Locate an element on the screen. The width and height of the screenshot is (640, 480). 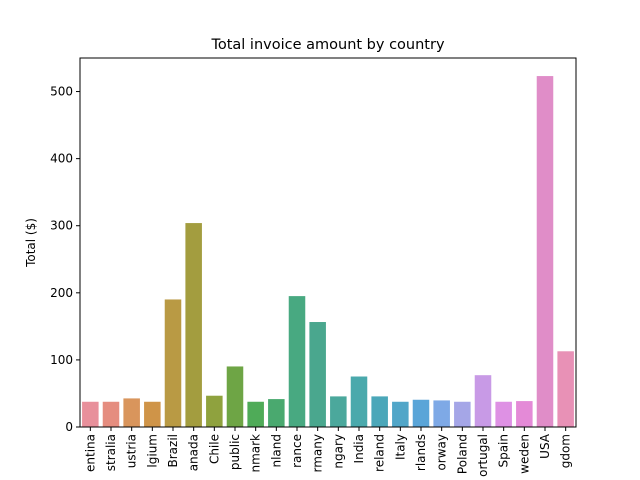
x-tick-label: anada is located at coordinates (194, 452).